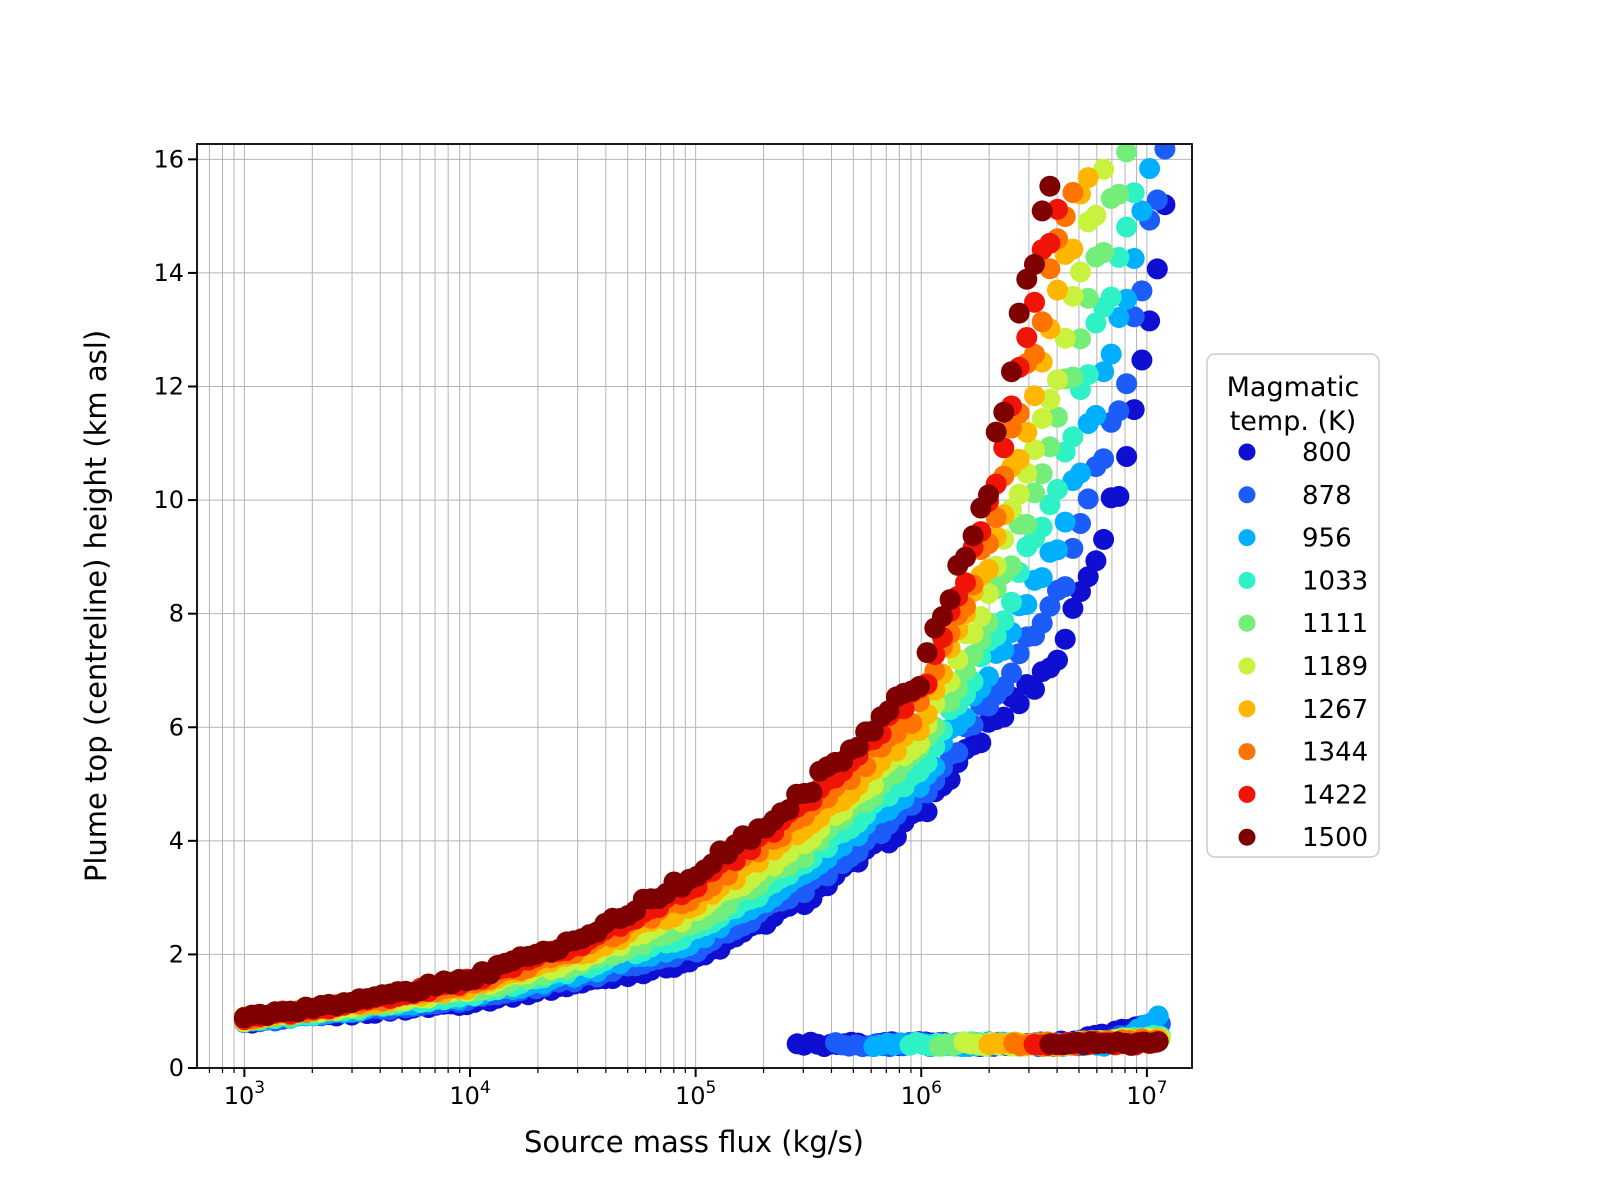 The width and height of the screenshot is (1600, 1204). What do you see at coordinates (1335, 624) in the screenshot?
I see `legend-label-1111: 1111` at bounding box center [1335, 624].